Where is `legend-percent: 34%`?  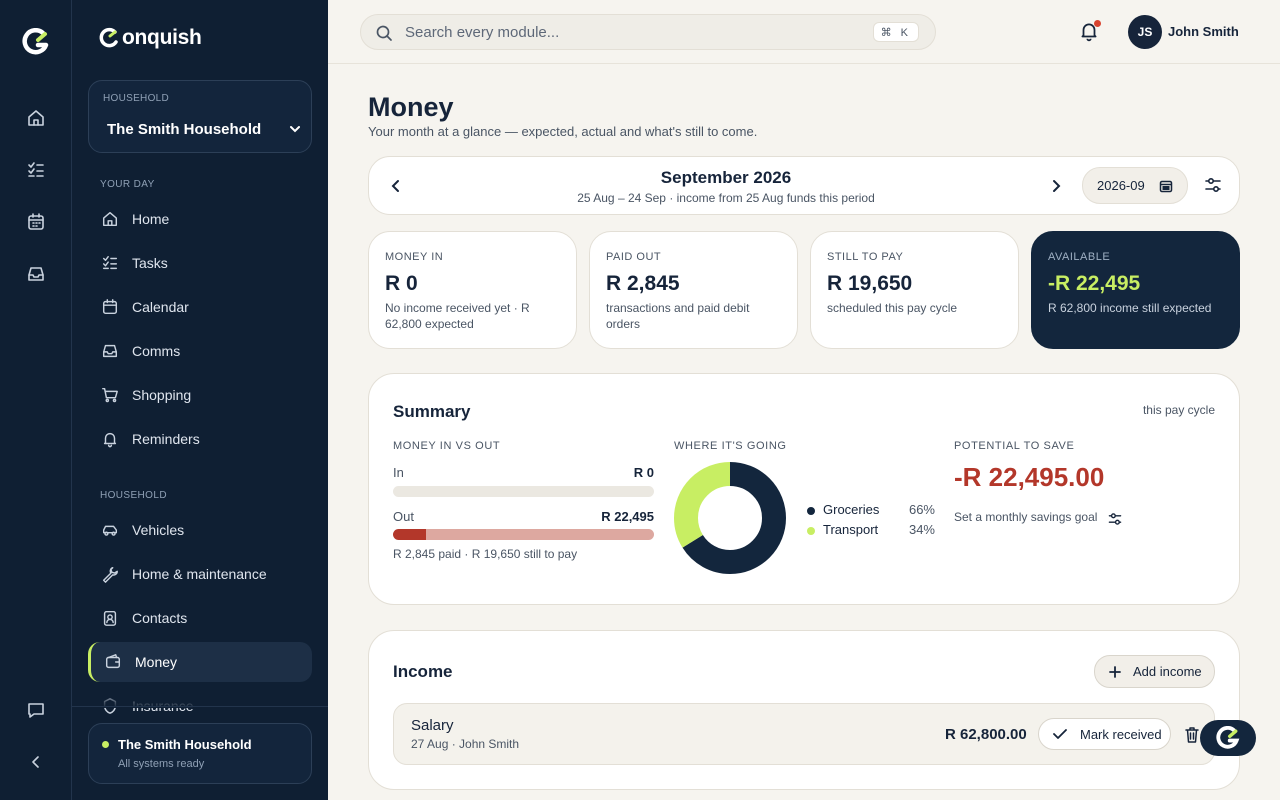
legend-percent: 34% is located at coordinates (921, 529).